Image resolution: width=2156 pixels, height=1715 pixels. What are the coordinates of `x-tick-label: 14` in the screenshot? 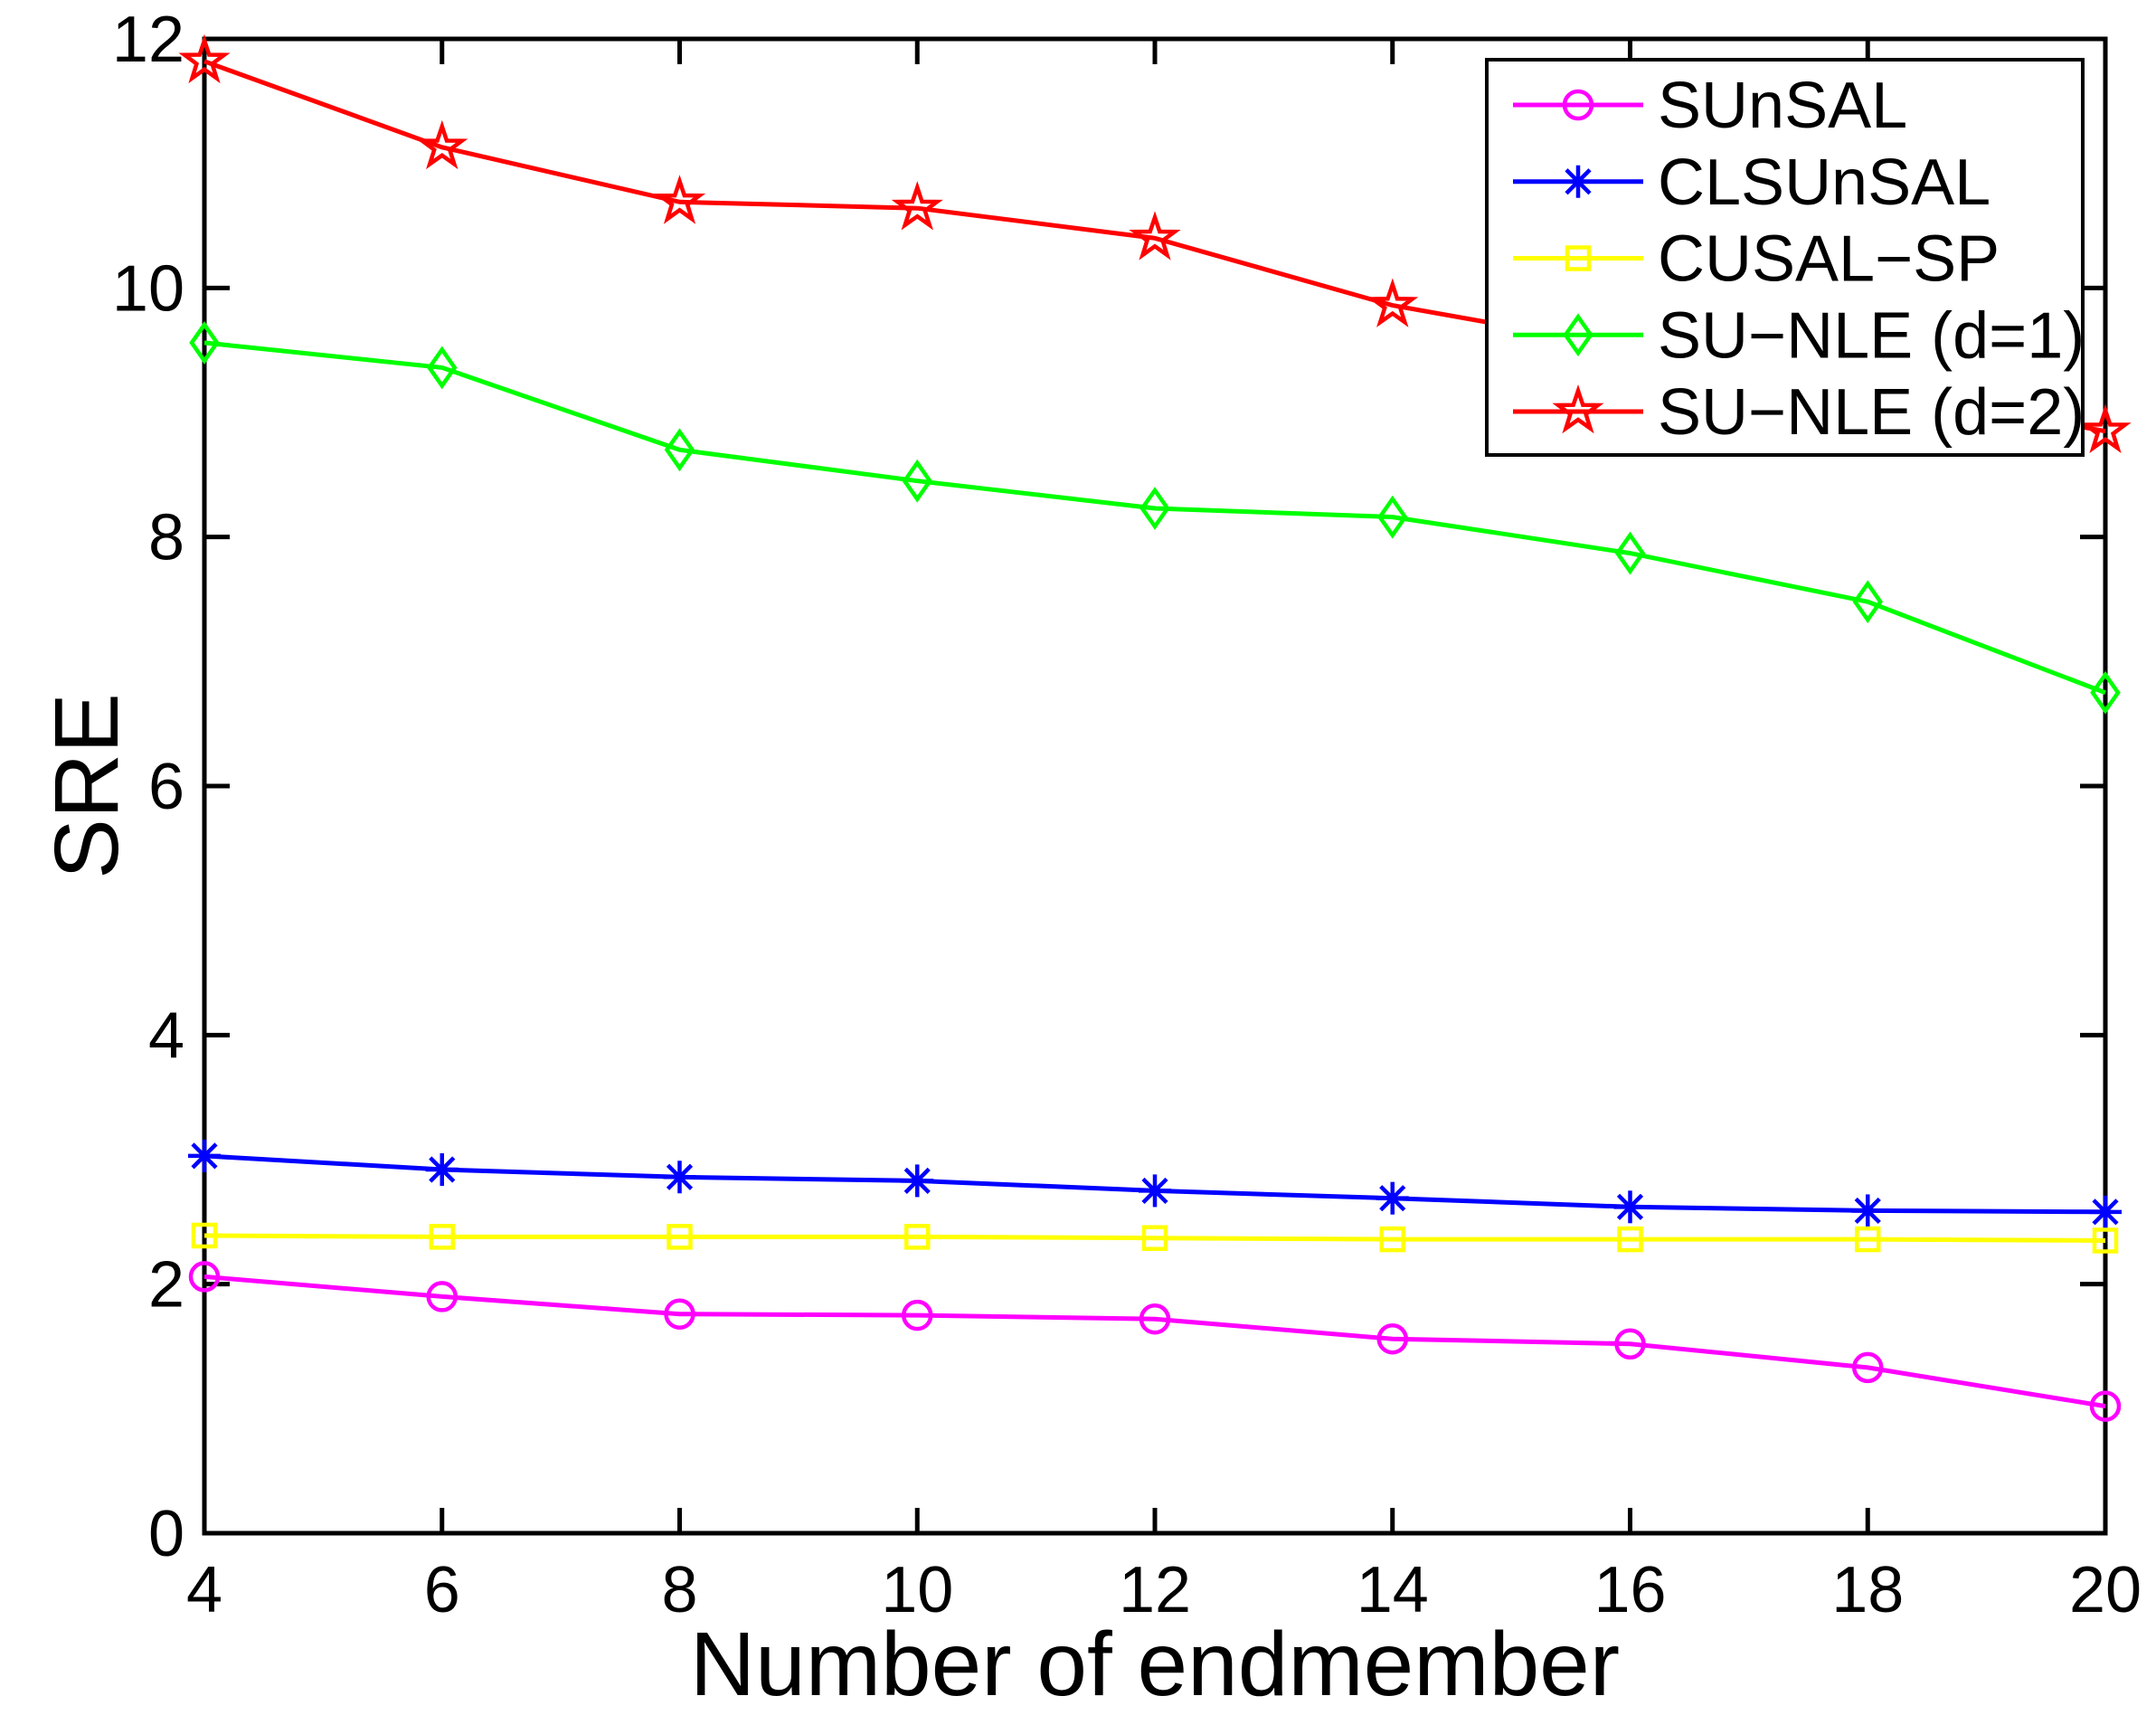 It's located at (1393, 1590).